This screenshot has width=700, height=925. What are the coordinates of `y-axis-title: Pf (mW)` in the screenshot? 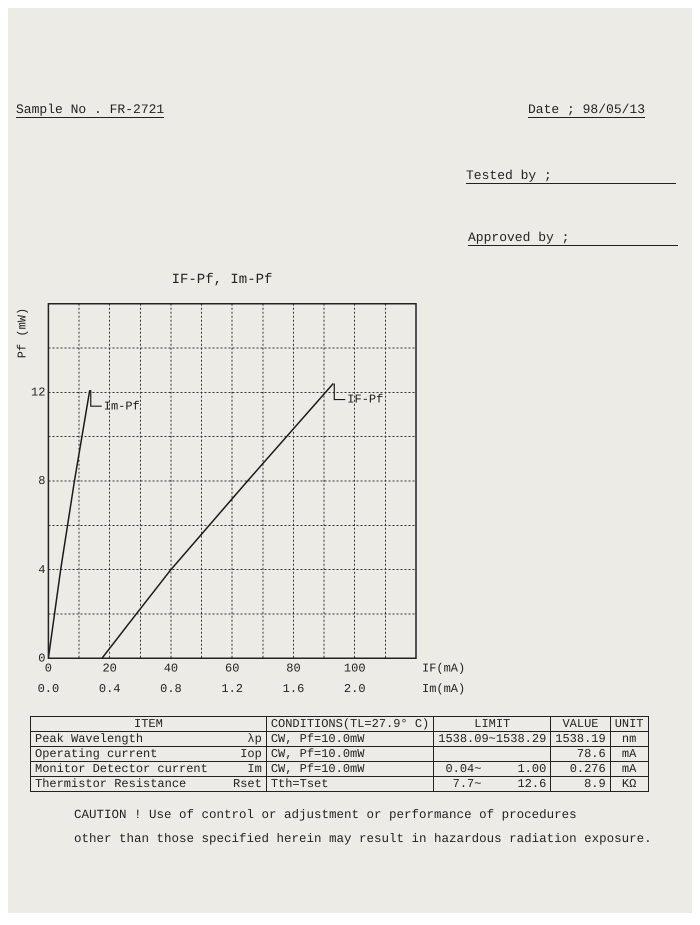 It's located at (23, 333).